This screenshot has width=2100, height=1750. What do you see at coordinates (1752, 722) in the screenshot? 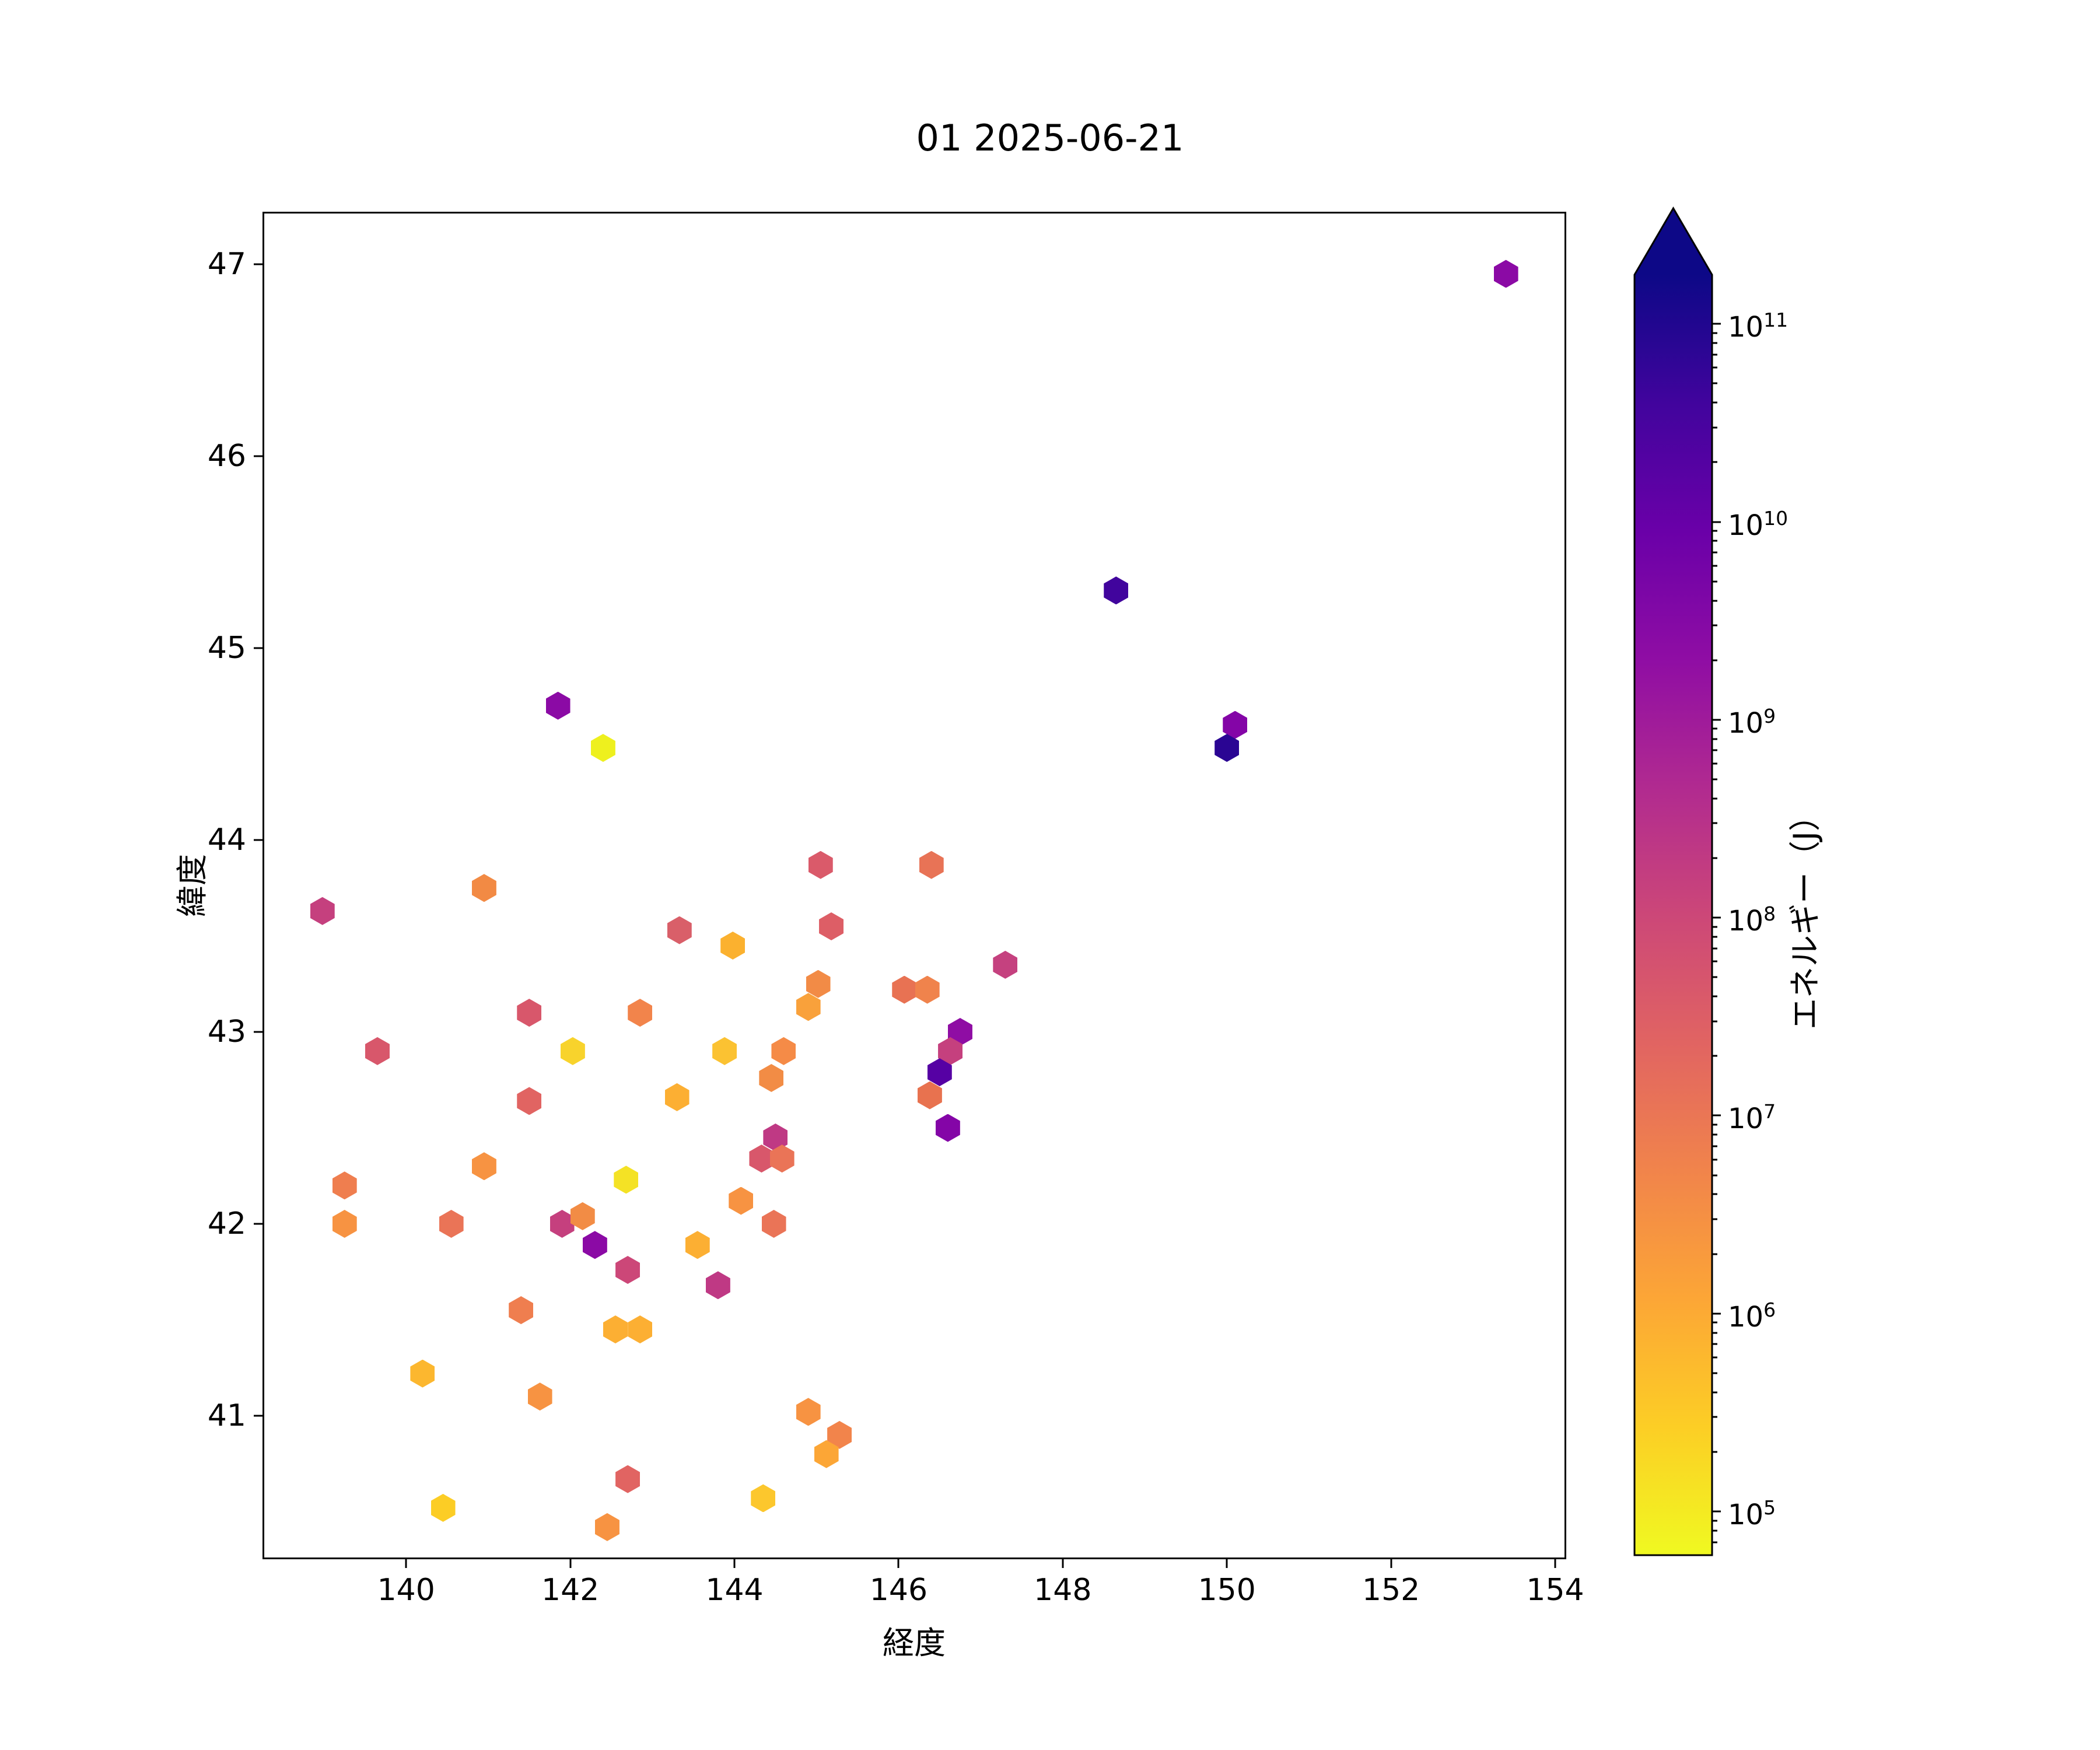
I see `colorbar-tick-label: 10⁹` at bounding box center [1752, 722].